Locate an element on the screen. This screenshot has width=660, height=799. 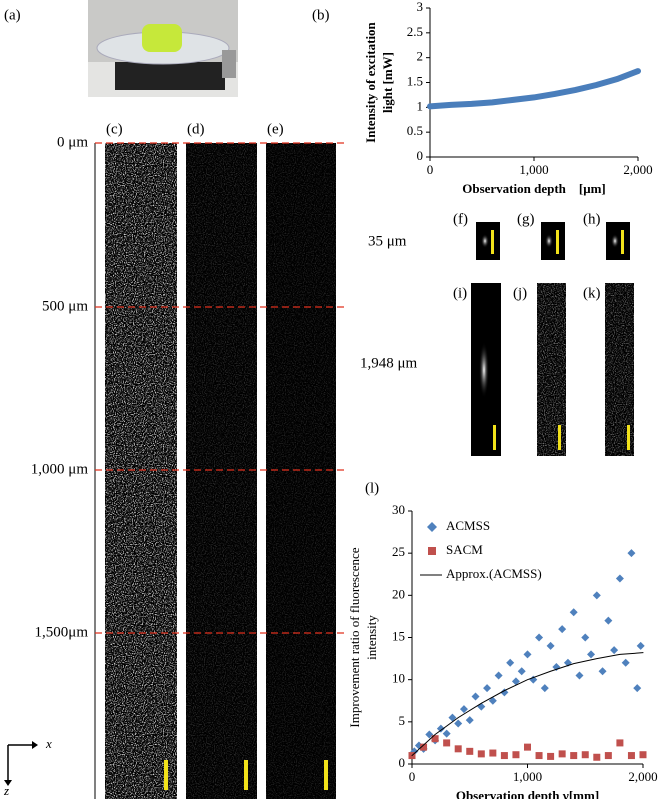
y-tick-label: 2 is located at coordinates (420, 56).